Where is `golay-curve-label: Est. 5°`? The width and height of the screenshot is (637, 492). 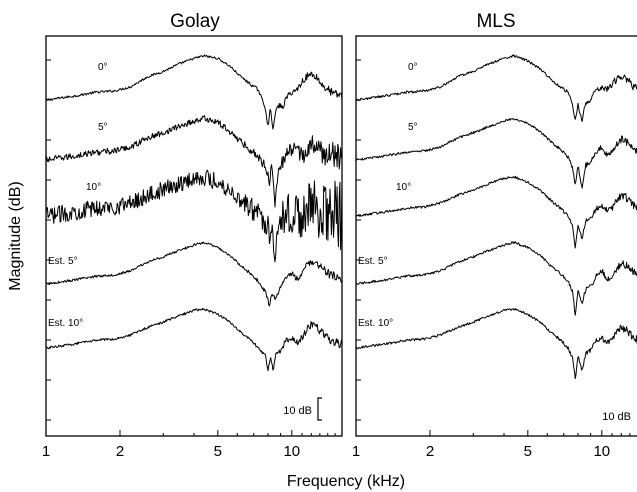 golay-curve-label: Est. 5° is located at coordinates (63, 261).